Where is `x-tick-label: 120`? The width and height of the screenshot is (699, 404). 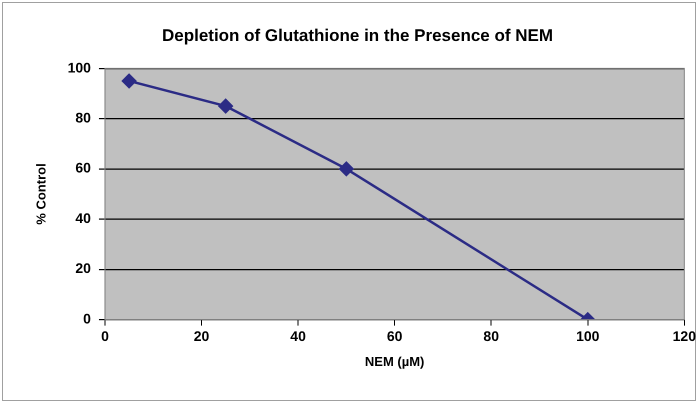 x-tick-label: 120 is located at coordinates (684, 336).